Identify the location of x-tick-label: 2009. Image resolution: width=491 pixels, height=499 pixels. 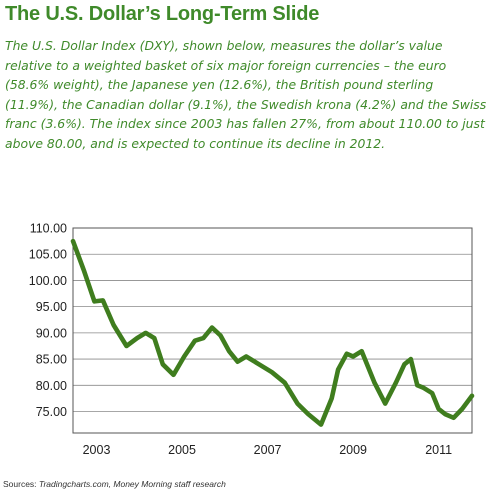
(353, 450).